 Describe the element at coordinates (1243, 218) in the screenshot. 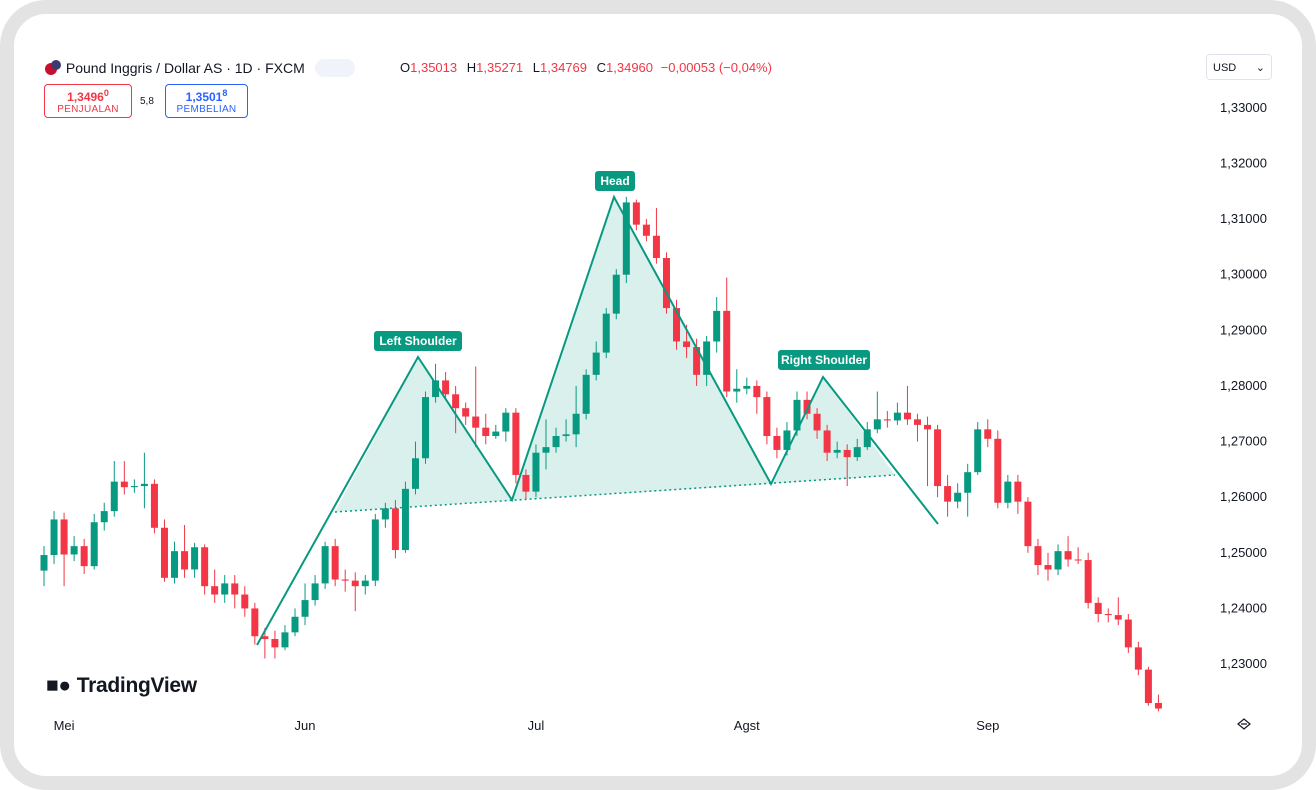

I see `y-tick-label: 1,31000` at that location.